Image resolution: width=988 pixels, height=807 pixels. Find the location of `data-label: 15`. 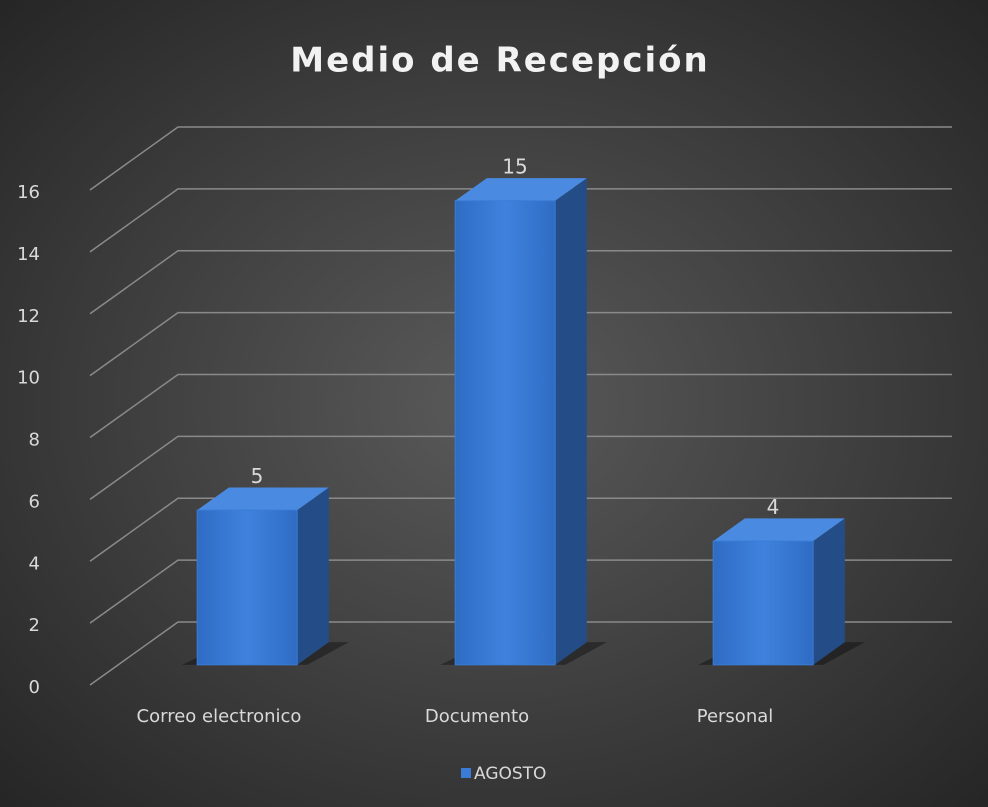

data-label: 15 is located at coordinates (514, 167).